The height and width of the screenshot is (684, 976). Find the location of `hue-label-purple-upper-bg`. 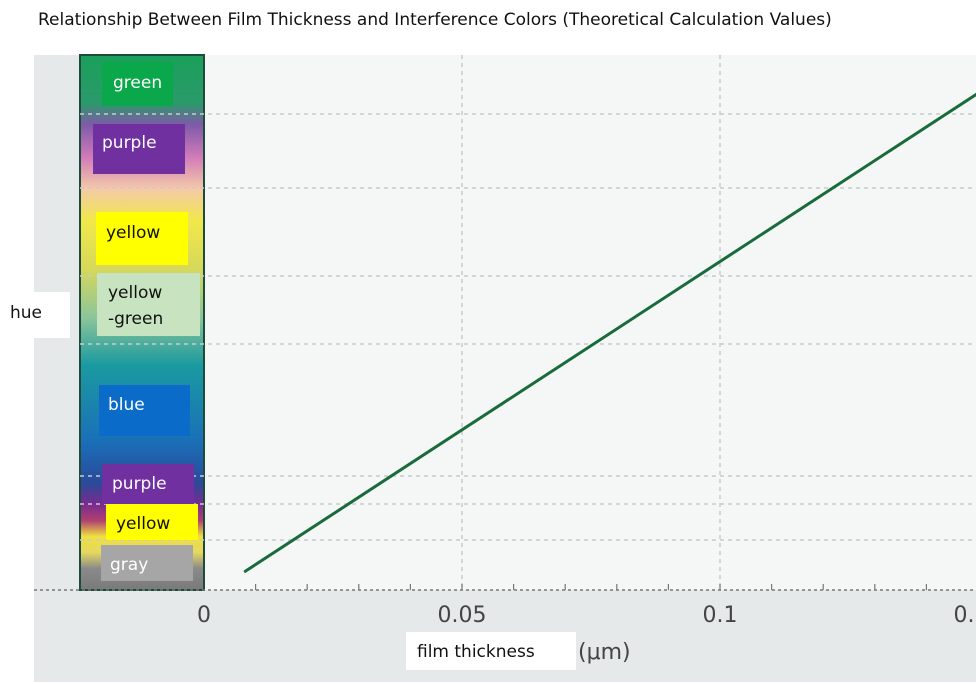

hue-label-purple-upper-bg is located at coordinates (139, 149).